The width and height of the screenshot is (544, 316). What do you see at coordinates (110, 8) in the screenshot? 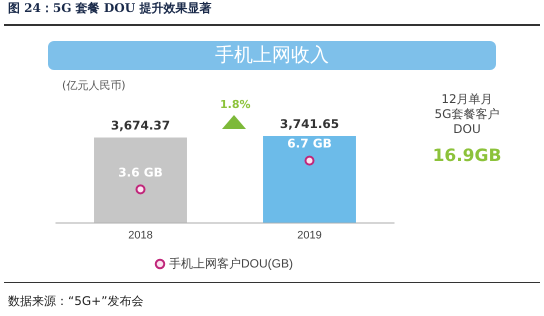
I see `chart-title: 图 24：5G 套餐 DOU 提升效果显著` at bounding box center [110, 8].